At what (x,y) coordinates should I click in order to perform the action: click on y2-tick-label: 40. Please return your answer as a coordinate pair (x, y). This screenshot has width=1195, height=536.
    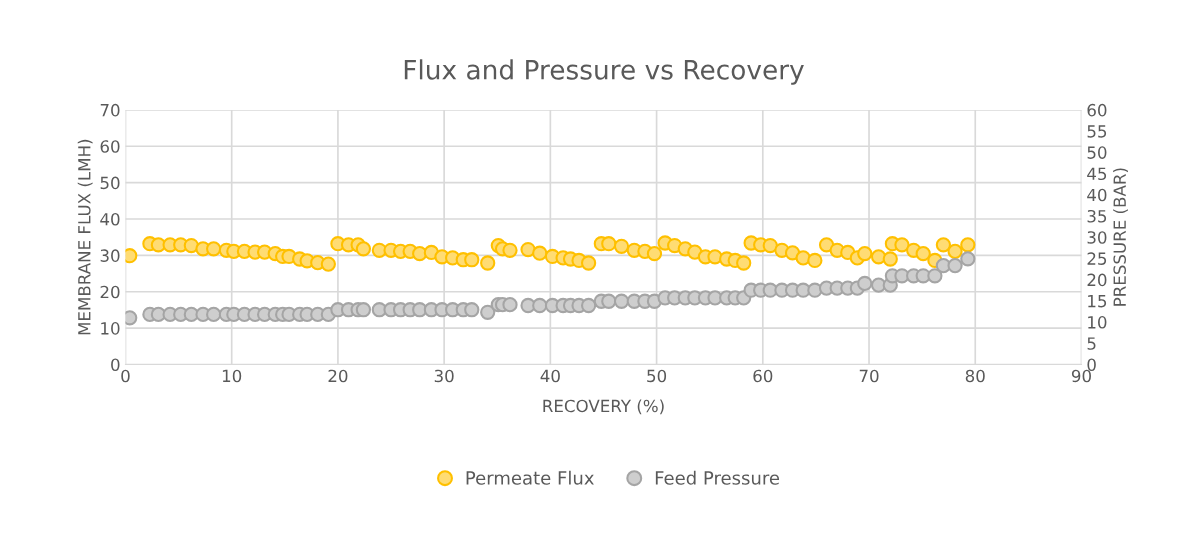
    Looking at the image, I should click on (1097, 195).